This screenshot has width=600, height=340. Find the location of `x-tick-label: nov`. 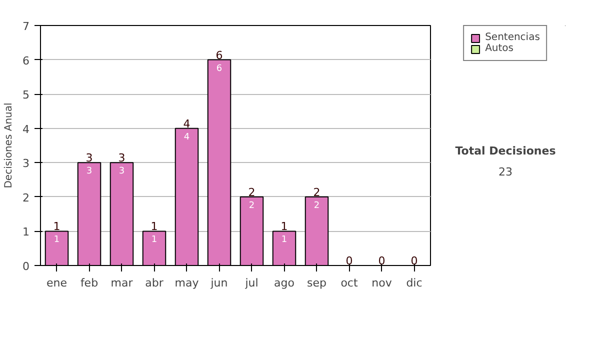

x-tick-label: nov is located at coordinates (382, 283).